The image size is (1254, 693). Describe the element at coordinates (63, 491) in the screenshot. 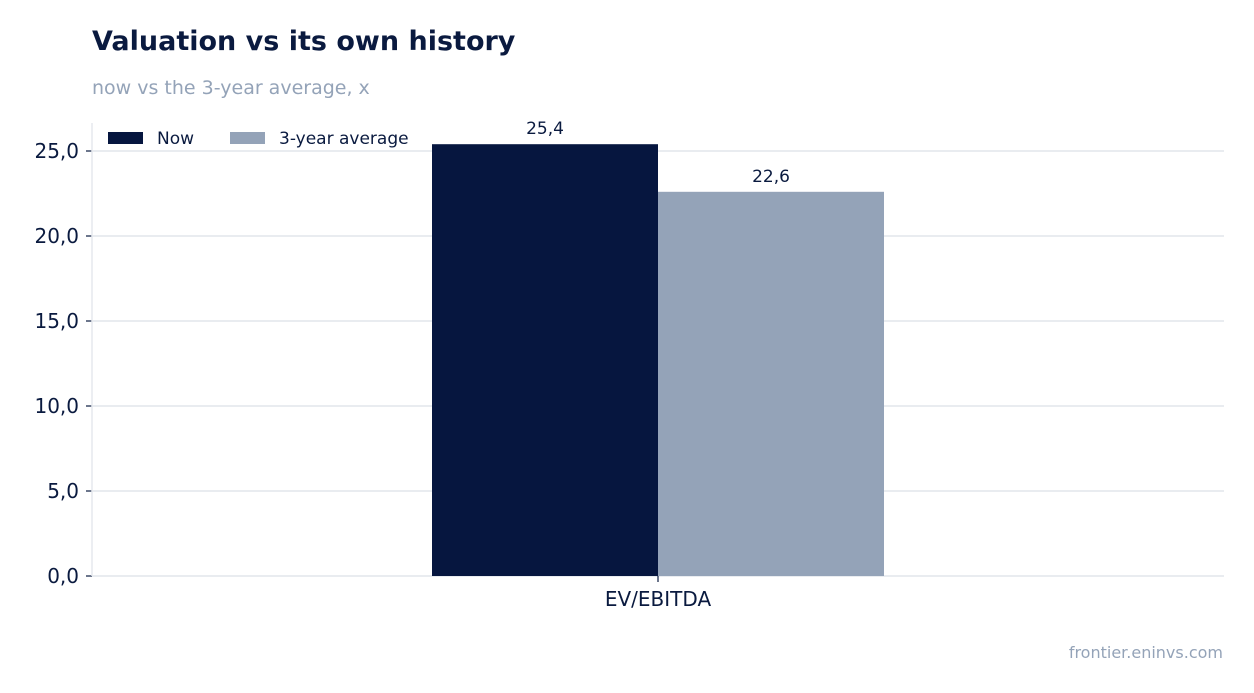

I see `y-tick-label: 5,0` at that location.